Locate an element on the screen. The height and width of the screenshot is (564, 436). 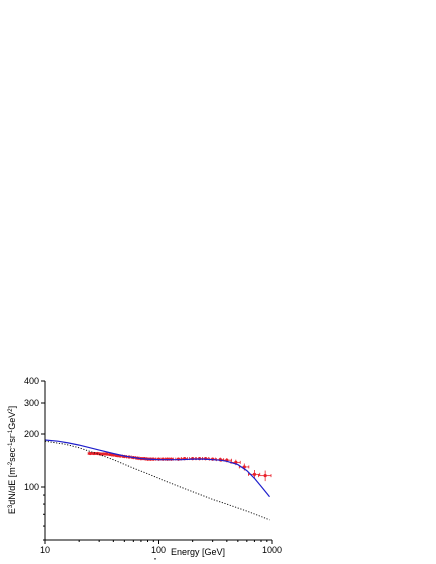
x-axis-title: Energy [GeV] is located at coordinates (198, 552).